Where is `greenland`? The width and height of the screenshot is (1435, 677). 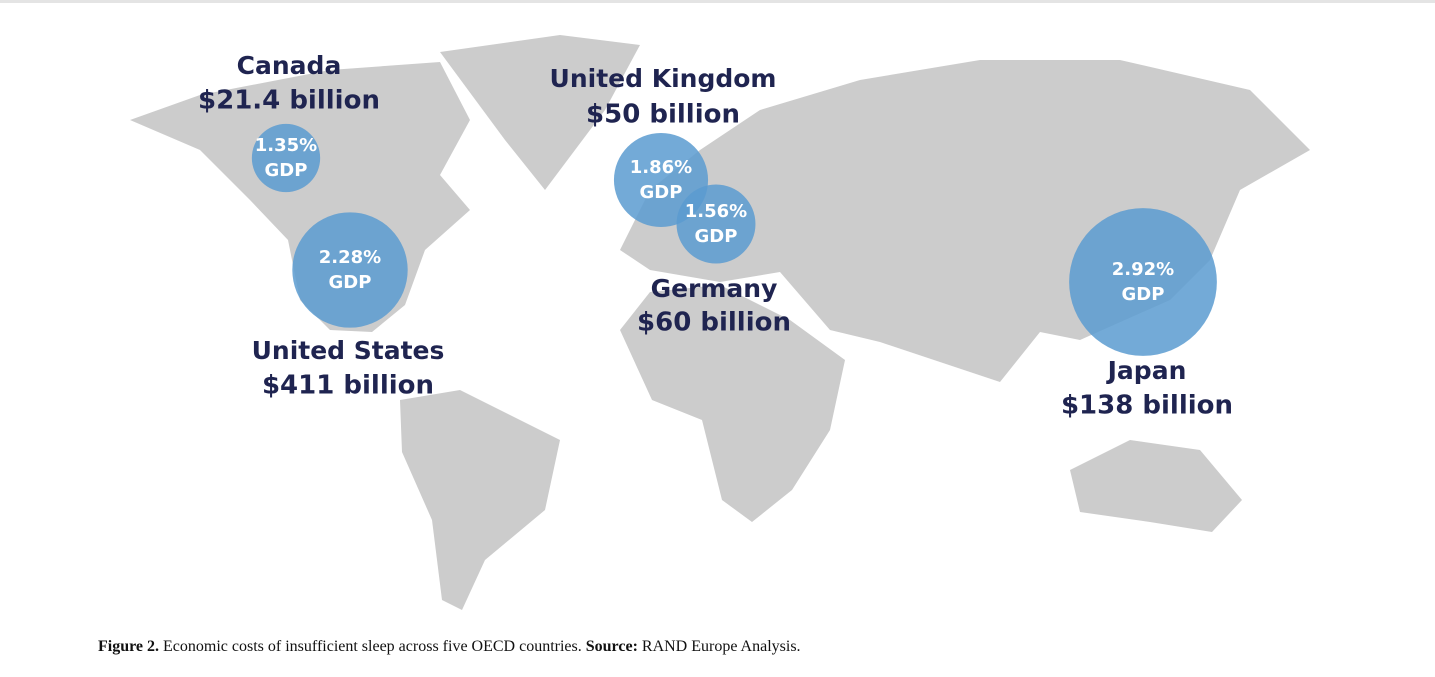 greenland is located at coordinates (540, 112).